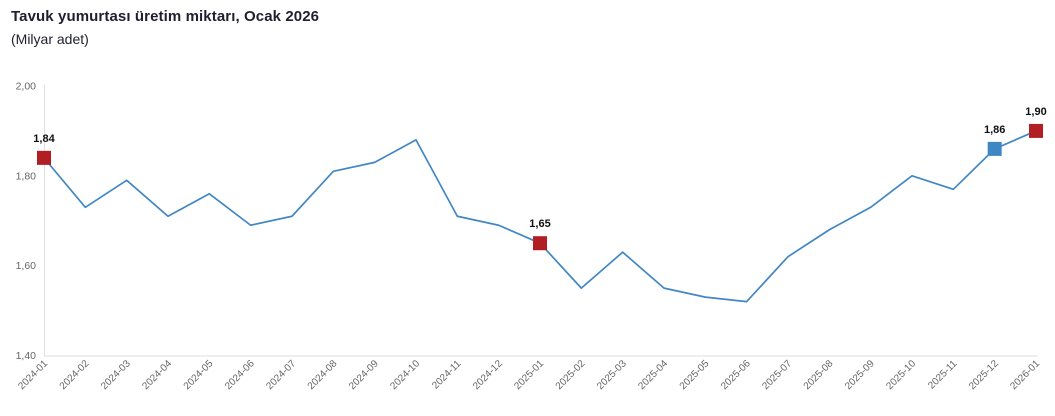 The height and width of the screenshot is (416, 1055). Describe the element at coordinates (199, 375) in the screenshot. I see `x-axis-label: 2024-05` at that location.